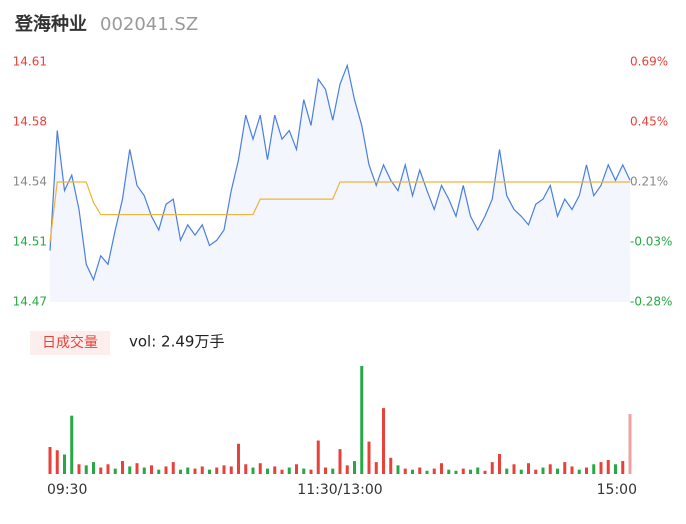 The image size is (686, 524). I want to click on legend-label: 日成交量, so click(70, 342).